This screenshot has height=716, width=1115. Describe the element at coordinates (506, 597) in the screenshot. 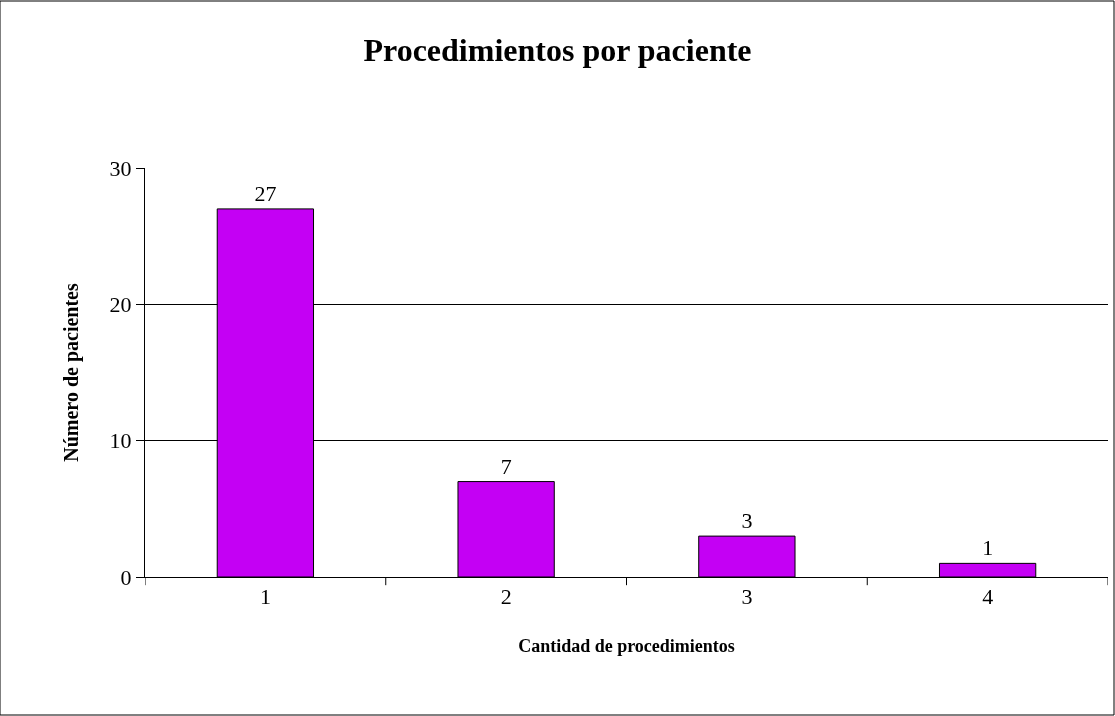

I see `x-tick-label: 2` at that location.